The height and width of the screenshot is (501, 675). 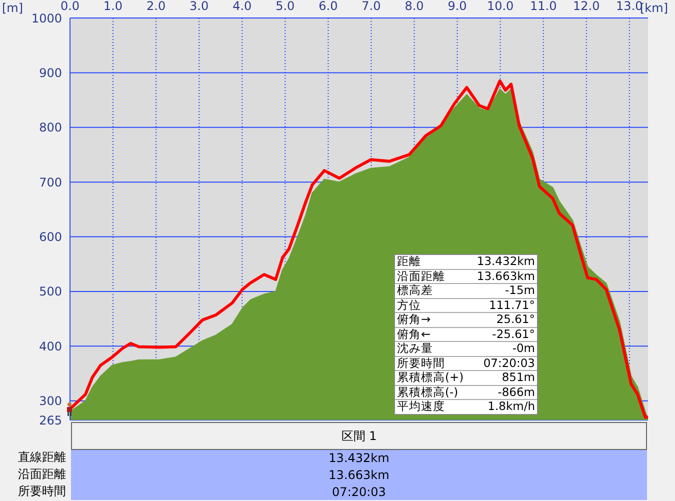 I want to click on annotation: 13.663km, so click(x=505, y=275).